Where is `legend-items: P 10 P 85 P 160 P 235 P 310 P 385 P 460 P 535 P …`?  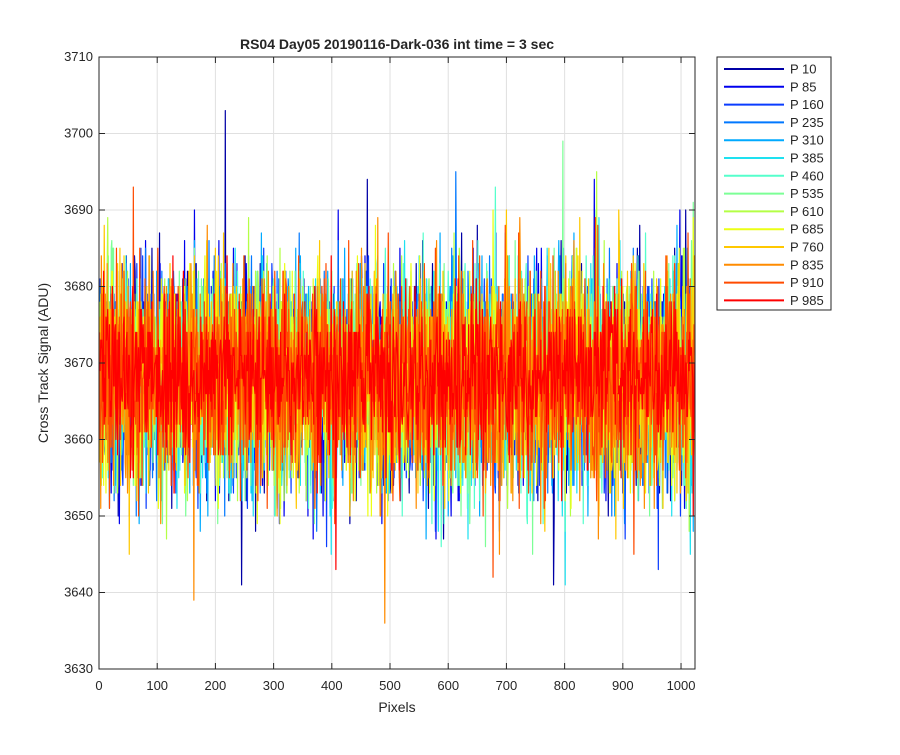 legend-items: P 10 P 85 P 160 P 235 P 310 P 385 P 460 P 535 P … is located at coordinates (774, 185).